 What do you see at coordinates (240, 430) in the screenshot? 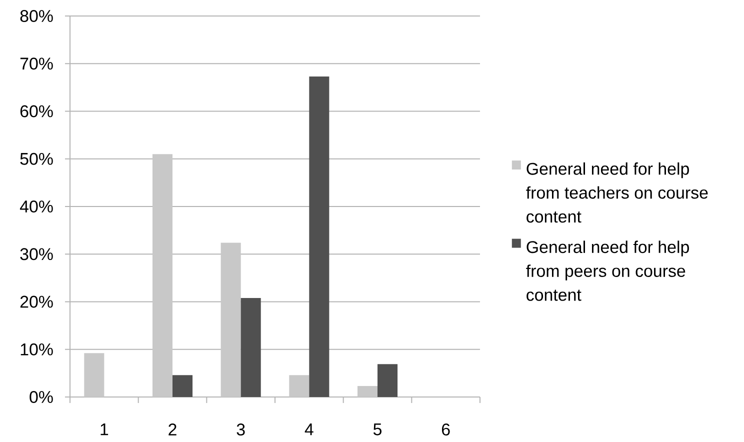
I see `x-tick-label: 3` at bounding box center [240, 430].